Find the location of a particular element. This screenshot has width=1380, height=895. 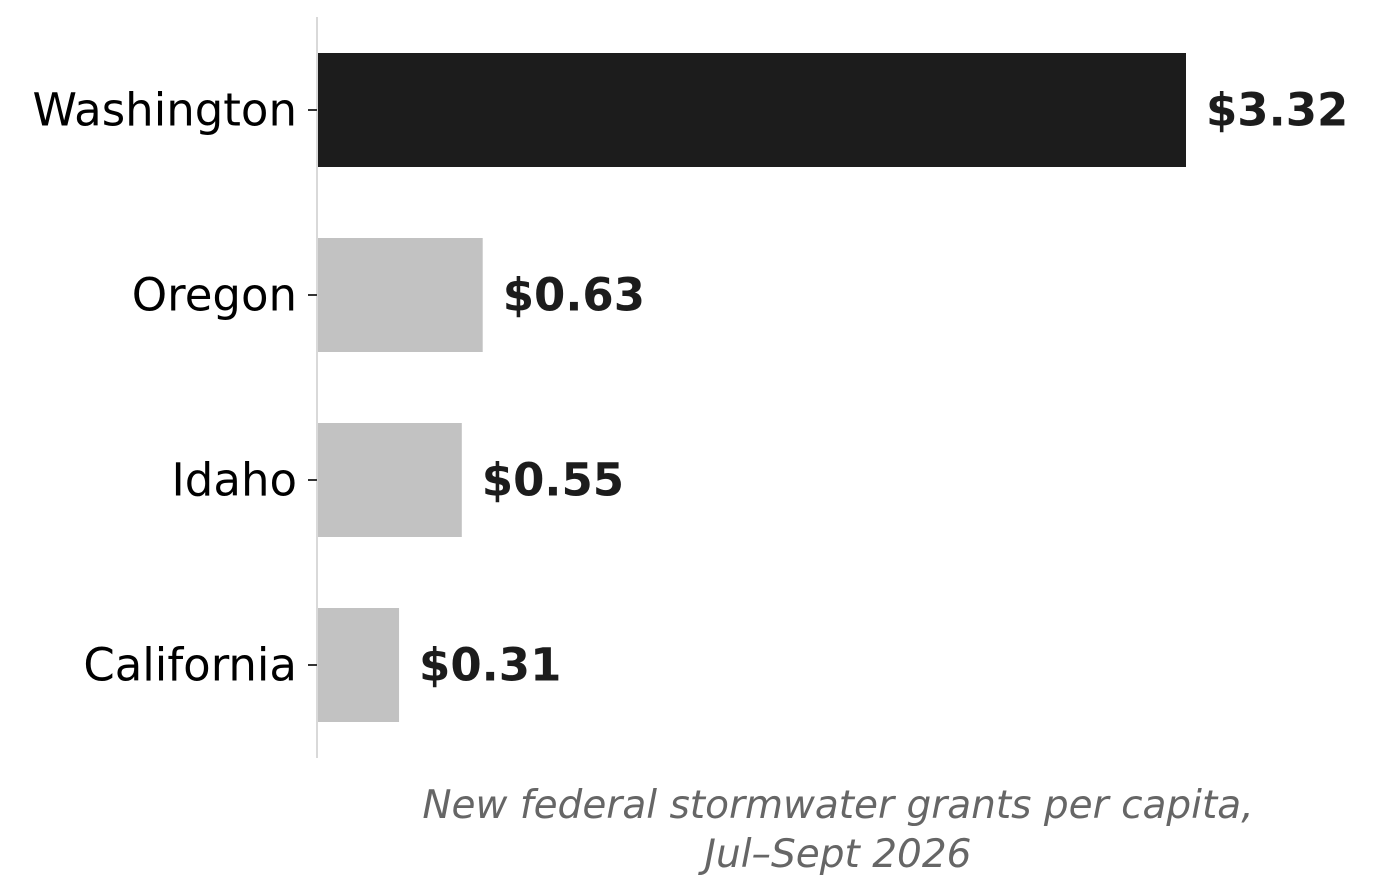

bar-washington is located at coordinates (752, 110).